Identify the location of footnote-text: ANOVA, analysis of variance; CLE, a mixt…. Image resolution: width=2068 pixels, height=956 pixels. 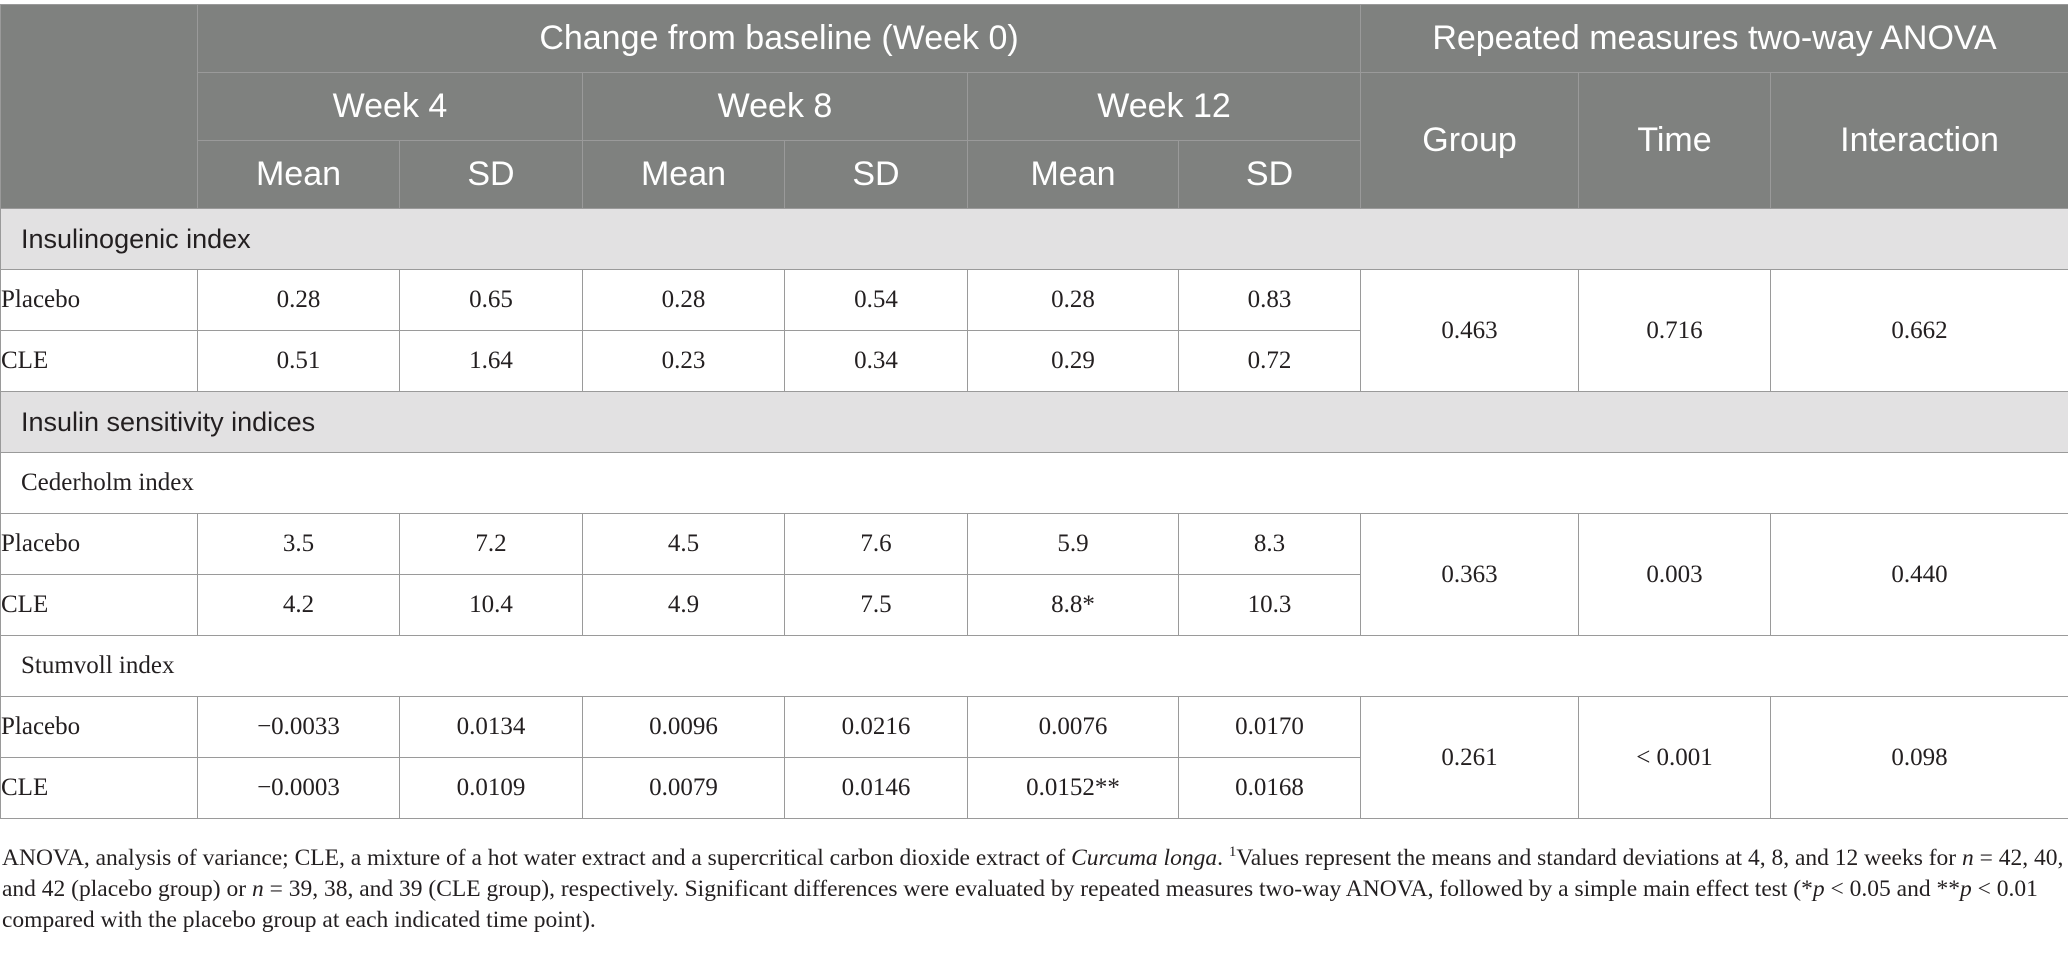
(537, 858).